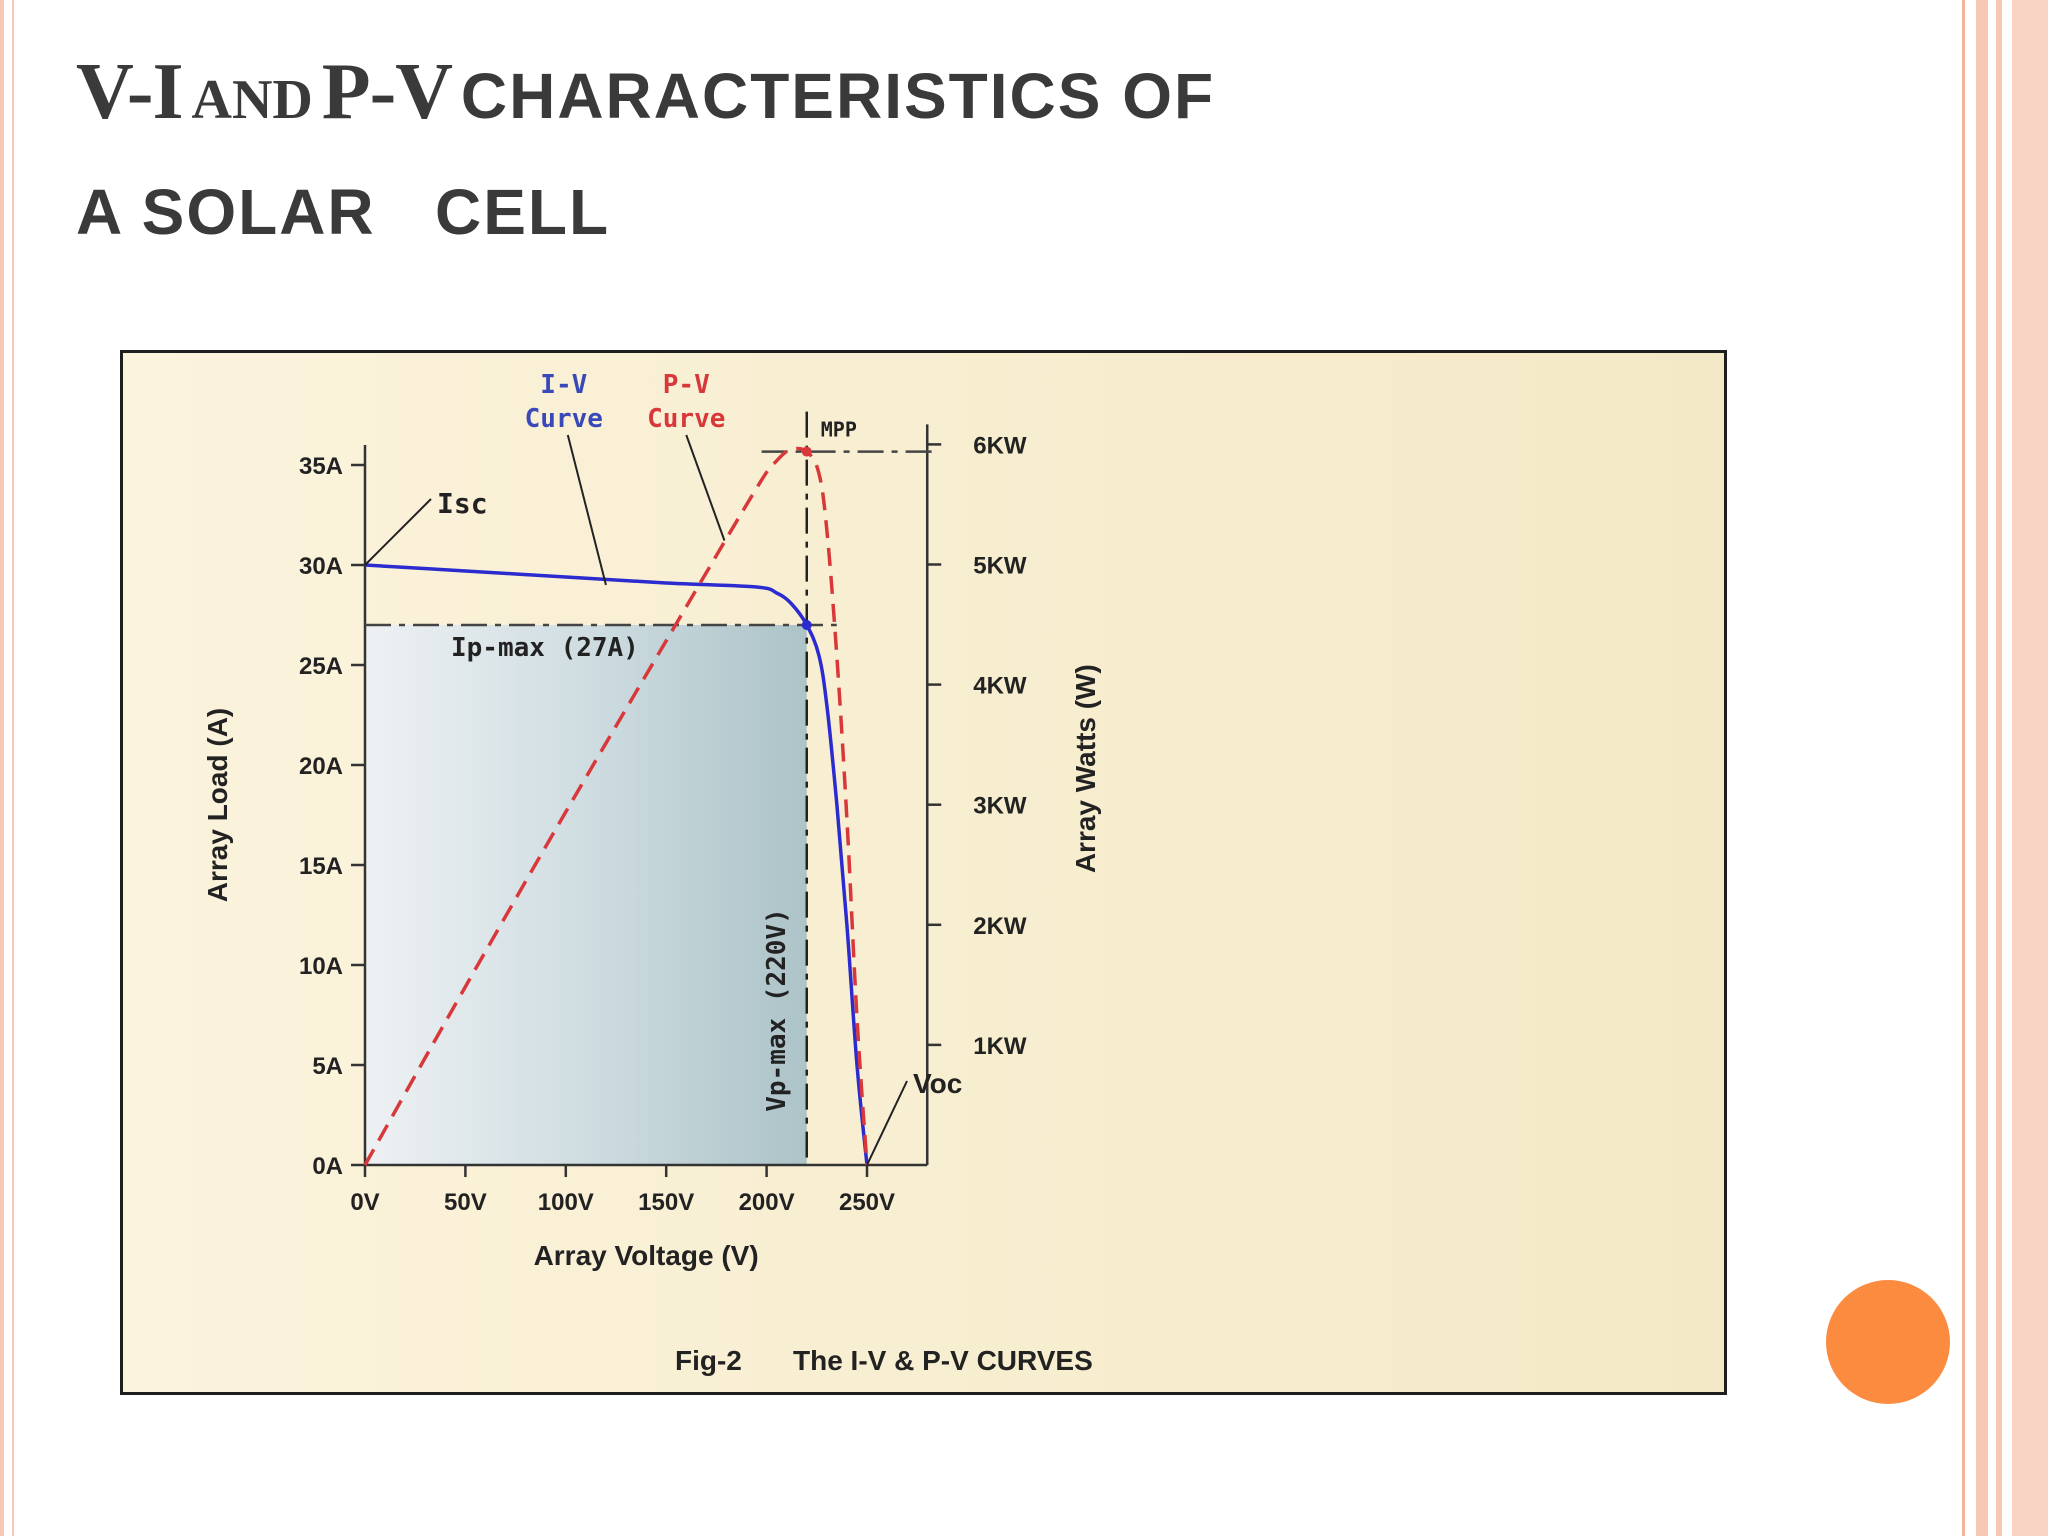 This screenshot has width=2048, height=1536. I want to click on y-left-tick-label: 0A, so click(327, 1166).